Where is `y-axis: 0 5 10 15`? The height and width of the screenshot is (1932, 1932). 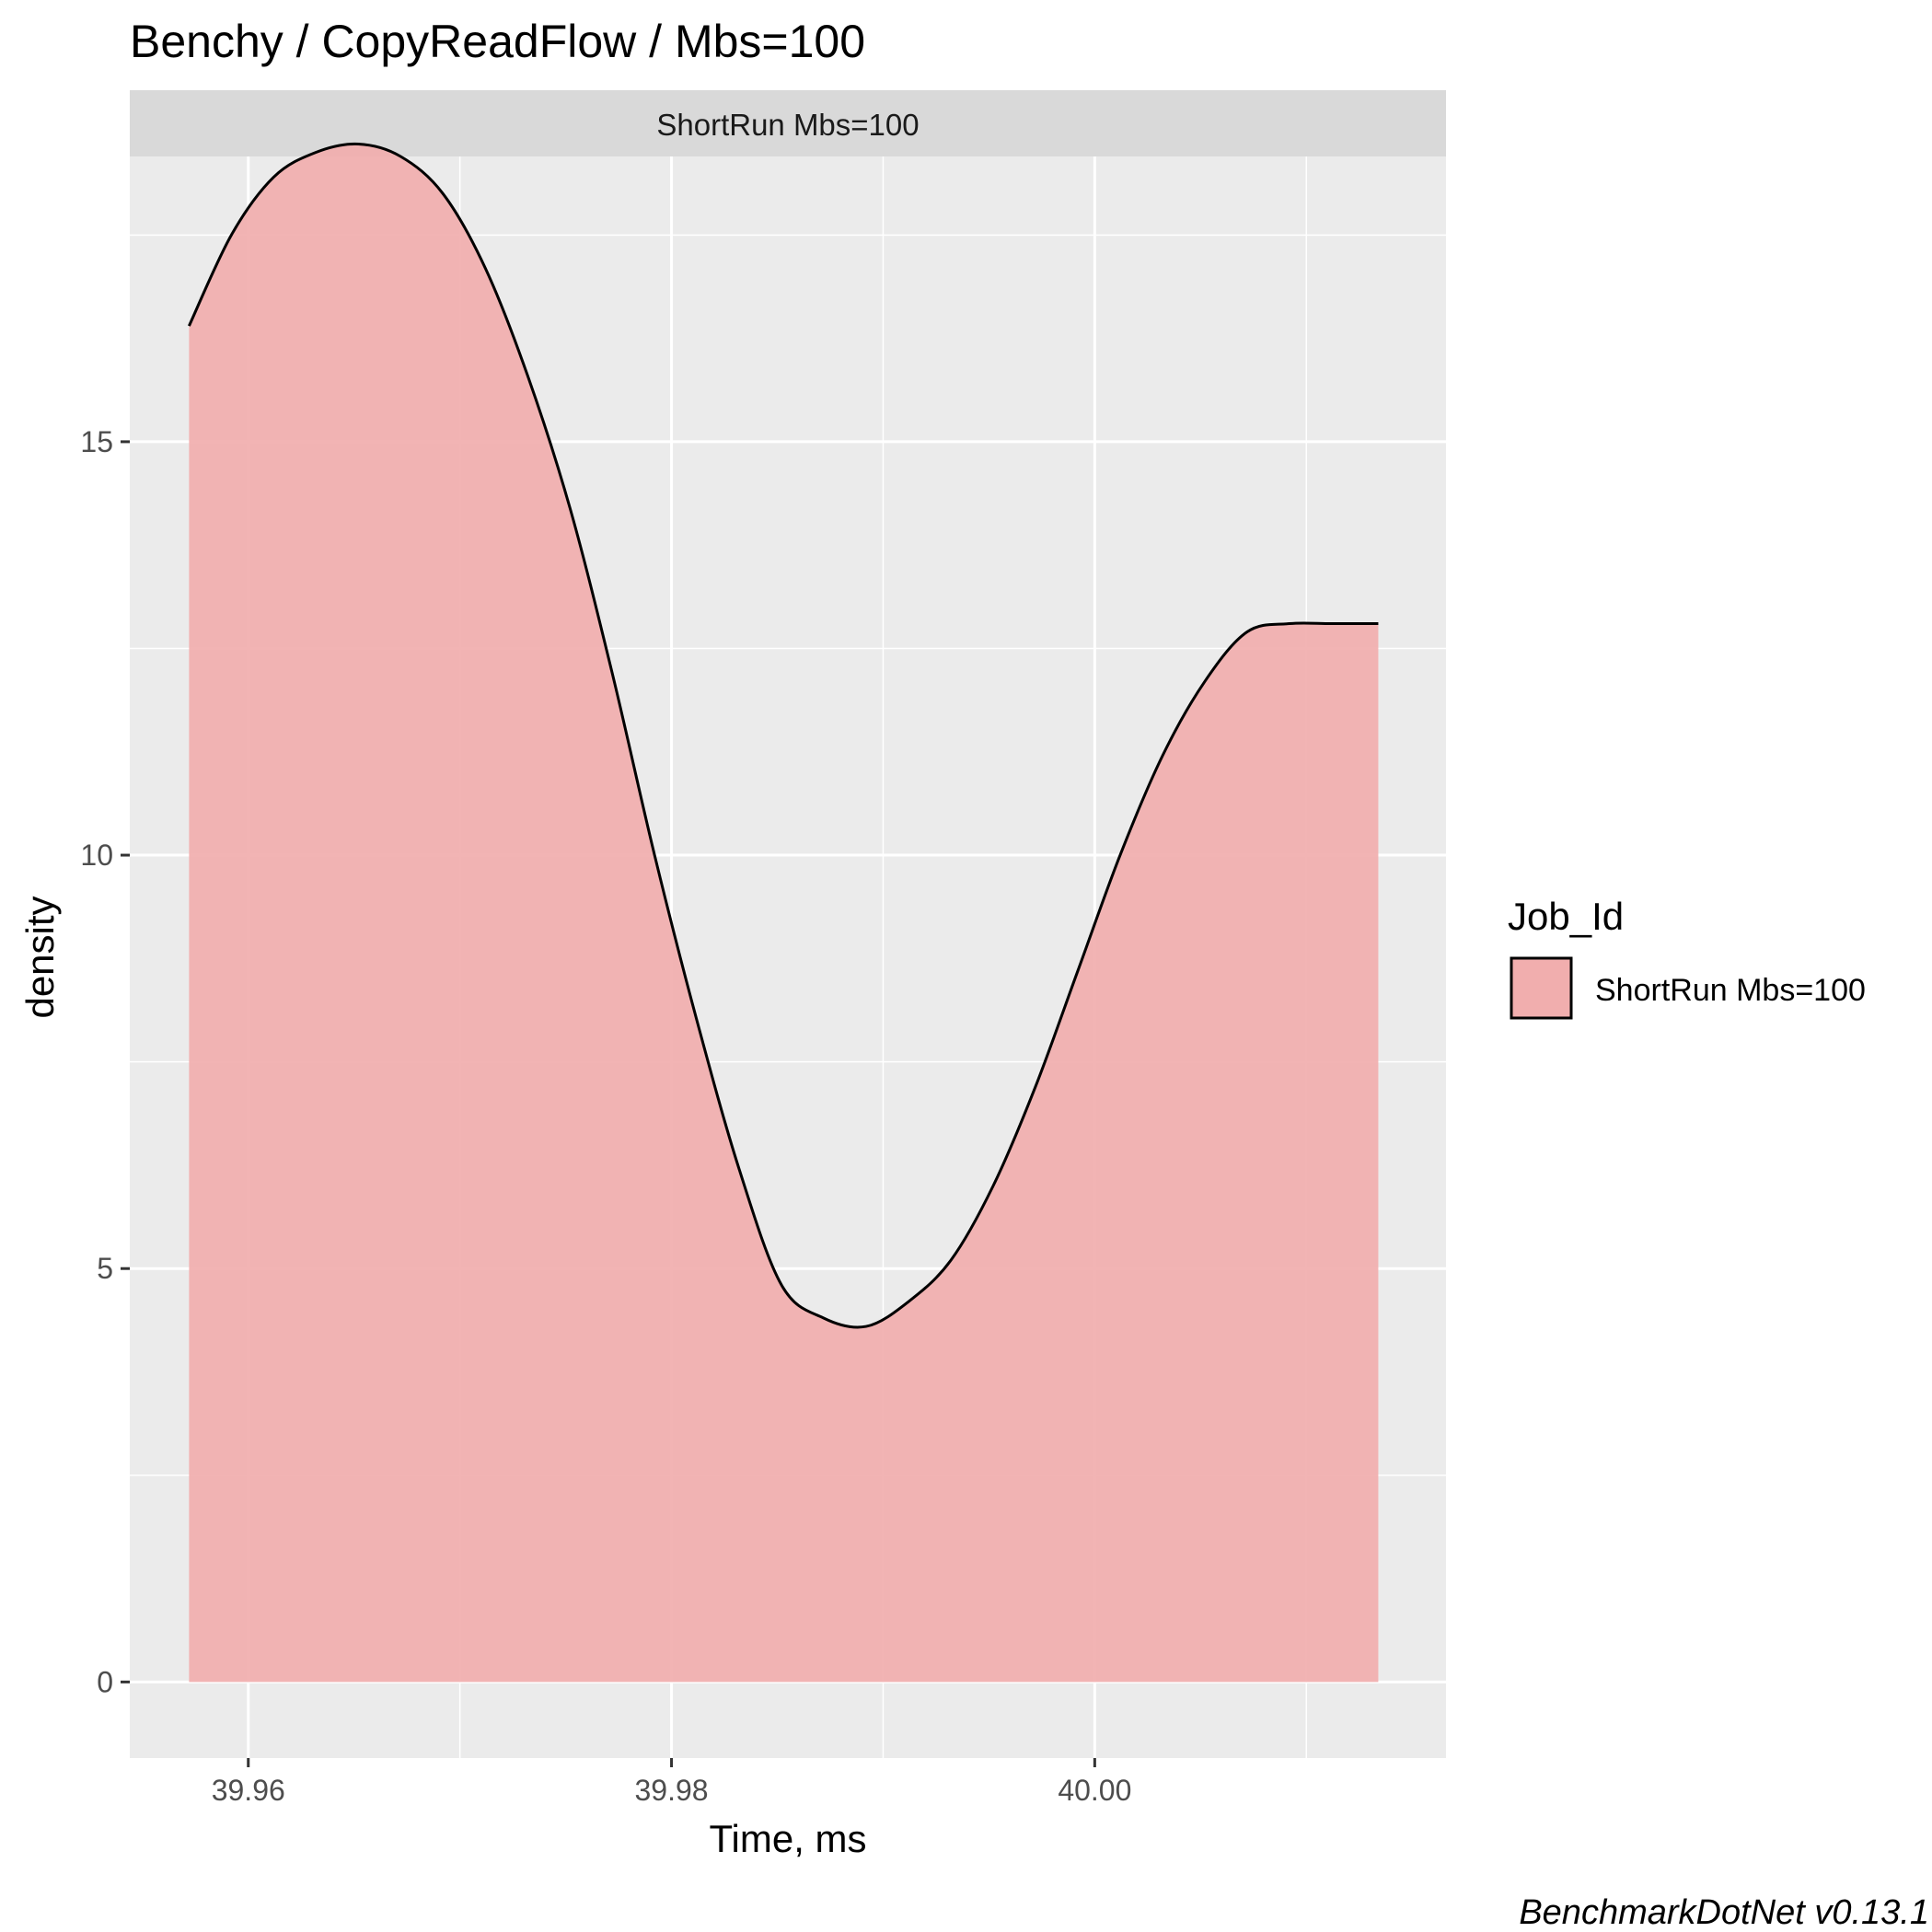
y-axis: 0 5 10 15 is located at coordinates (105, 1062).